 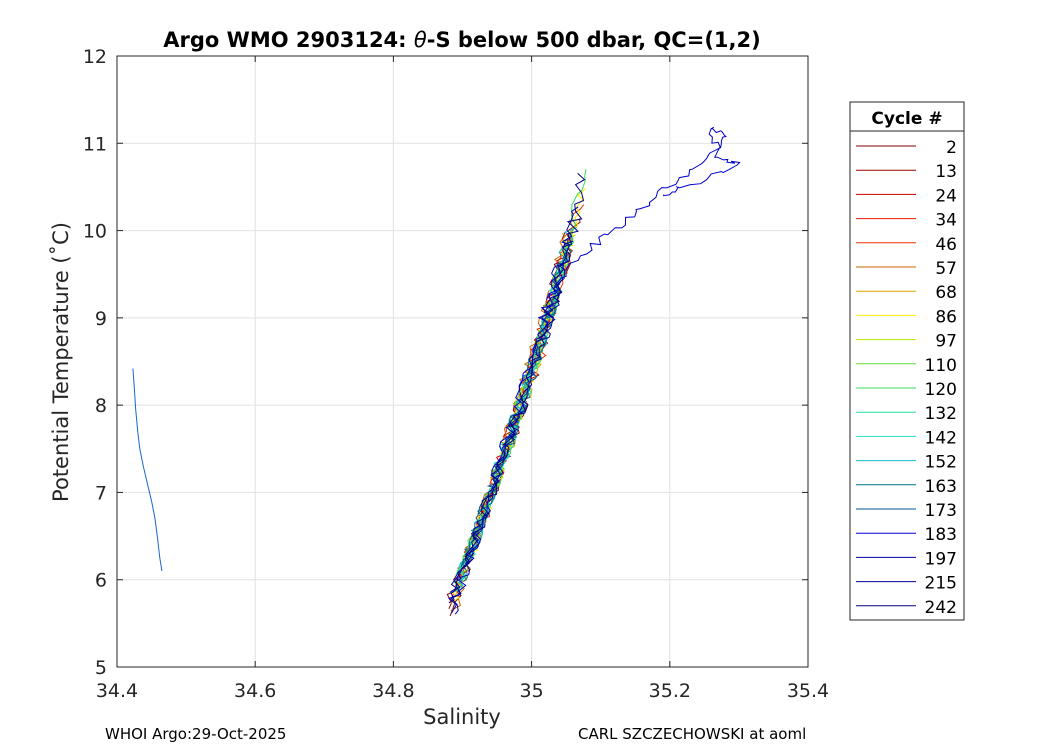 What do you see at coordinates (941, 584) in the screenshot?
I see `legend-label-215: 215` at bounding box center [941, 584].